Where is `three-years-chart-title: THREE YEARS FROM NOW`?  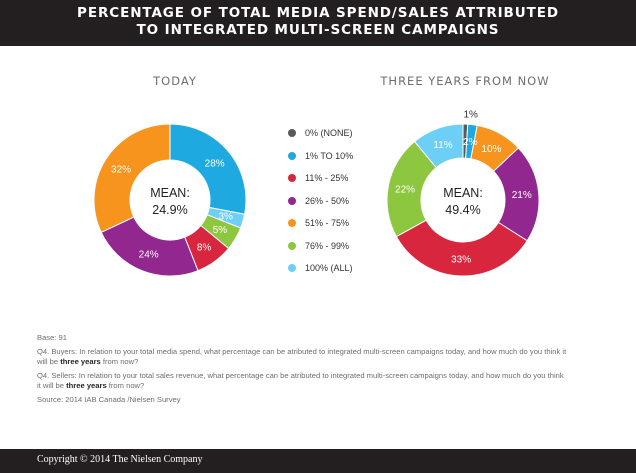 three-years-chart-title: THREE YEARS FROM NOW is located at coordinates (465, 81).